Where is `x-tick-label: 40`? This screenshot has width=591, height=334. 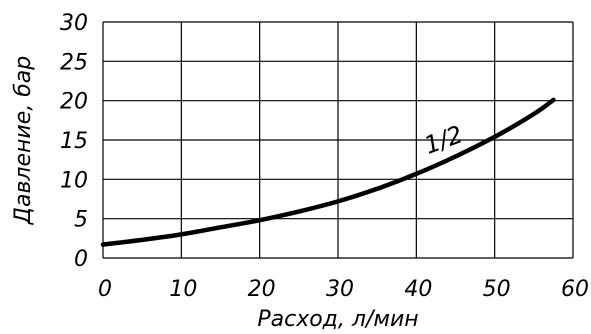 x-tick-label: 40 is located at coordinates (418, 289).